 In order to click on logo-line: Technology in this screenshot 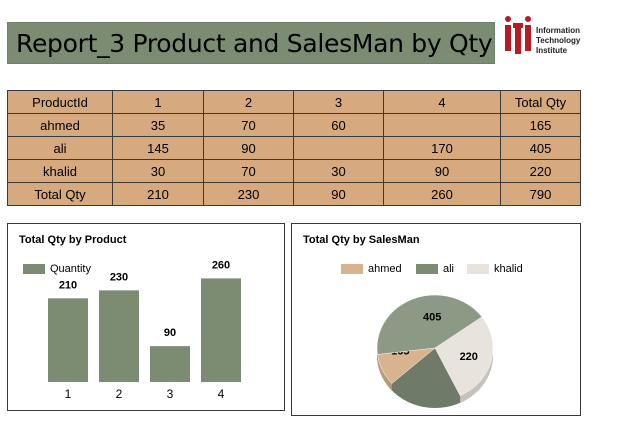, I will do `click(558, 40)`.